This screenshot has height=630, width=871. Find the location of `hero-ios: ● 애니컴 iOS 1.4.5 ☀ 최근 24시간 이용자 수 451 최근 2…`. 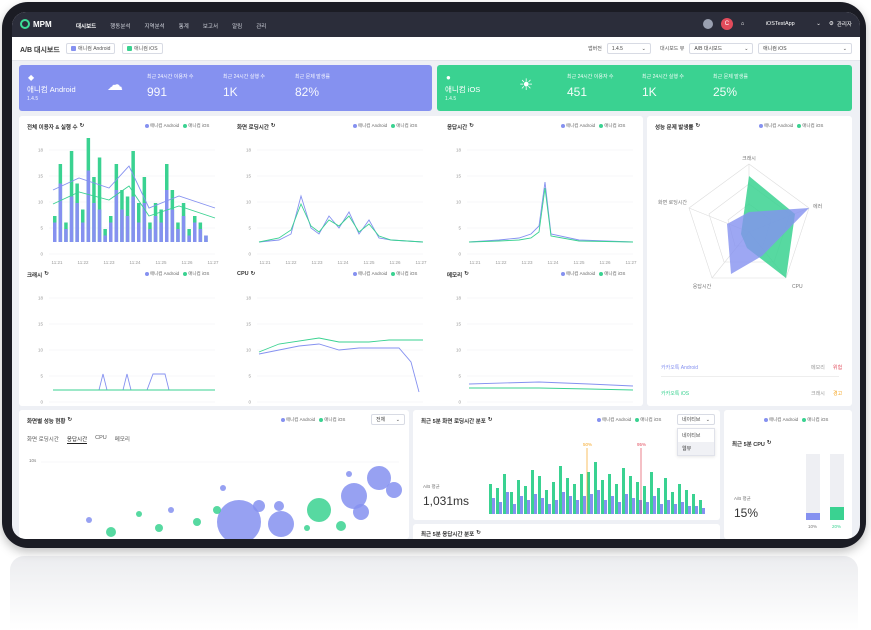

hero-ios: ● 애니컴 iOS 1.4.5 ☀ 최근 24시간 이용자 수 451 최근 2… is located at coordinates (644, 88).